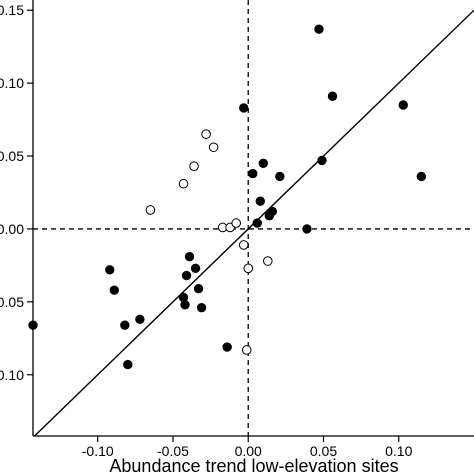  Describe the element at coordinates (323, 451) in the screenshot. I see `x-tick-label: 0.05` at that location.